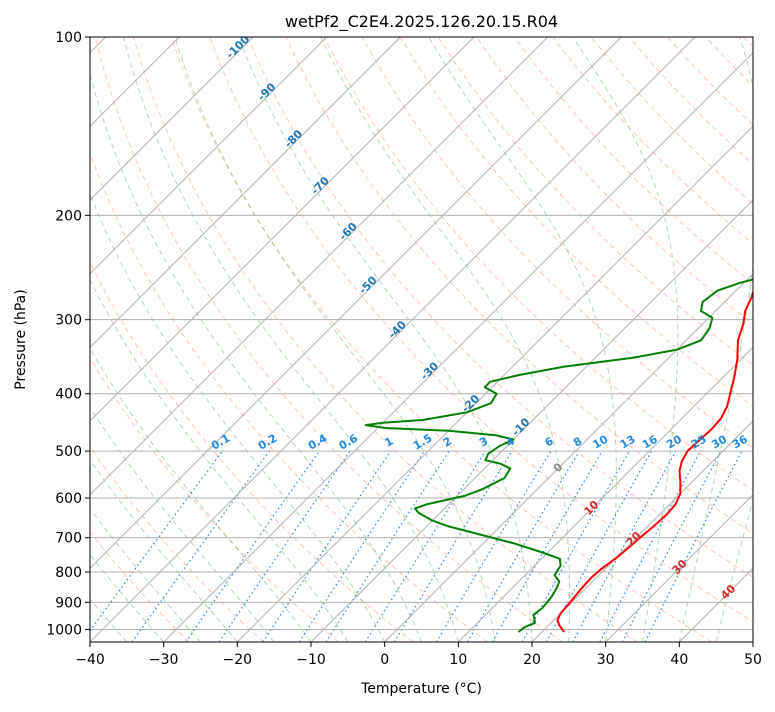  Describe the element at coordinates (606, 660) in the screenshot. I see `x-tick-label: 30` at that location.